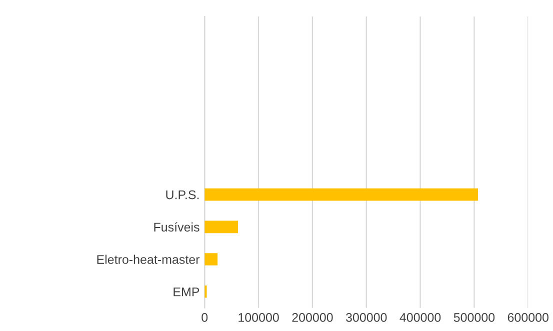  What do you see at coordinates (528, 317) in the screenshot?
I see `x-tick-label: 600000` at bounding box center [528, 317].